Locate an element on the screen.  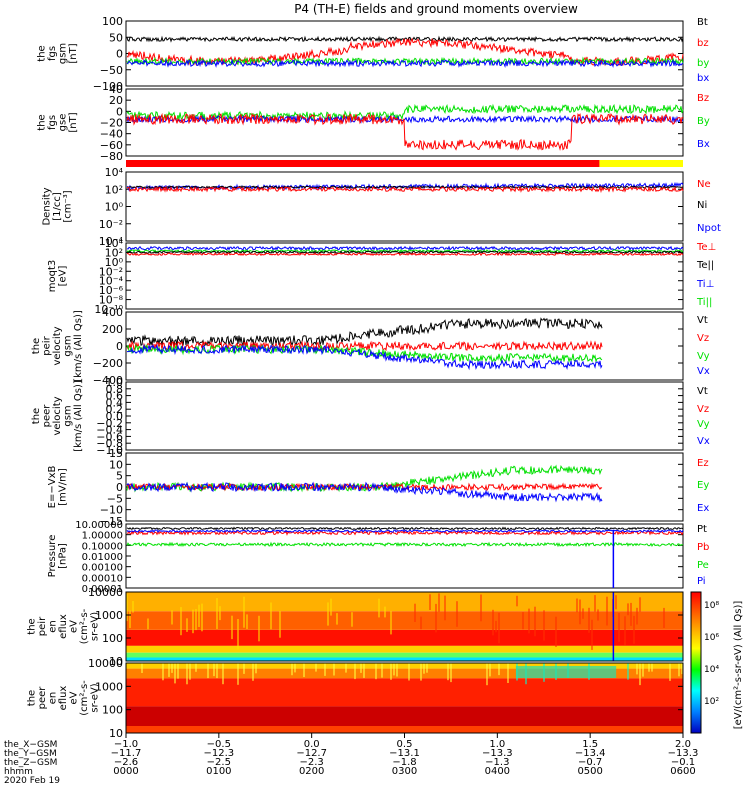
y-tick-label: 20 is located at coordinates (116, 100).